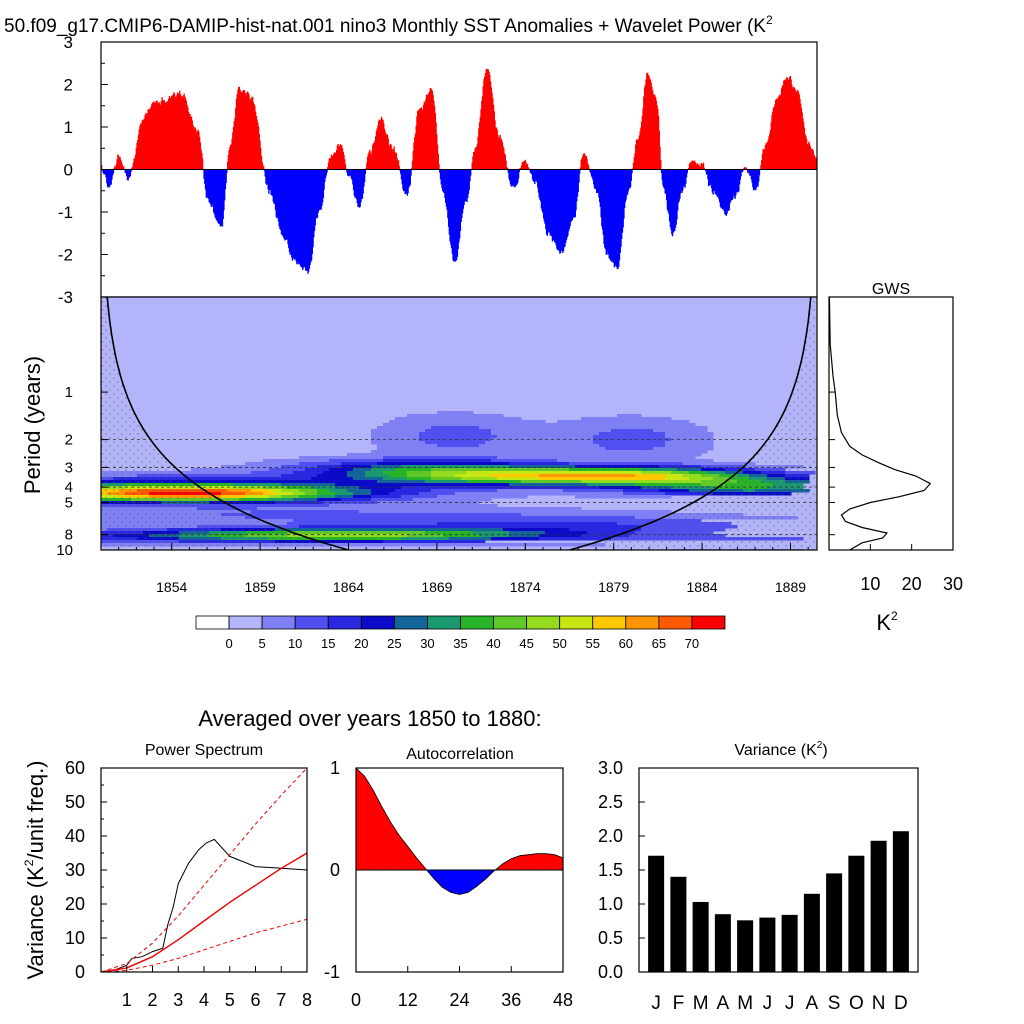 The width and height of the screenshot is (1024, 1024). What do you see at coordinates (576, 622) in the screenshot?
I see `colorbar-swatch` at bounding box center [576, 622].